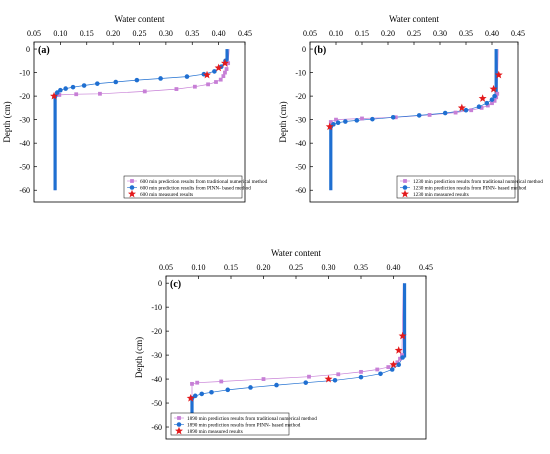 The image size is (550, 454). What do you see at coordinates (166, 195) in the screenshot?
I see `legend-entry: 600 min measured results` at bounding box center [166, 195].